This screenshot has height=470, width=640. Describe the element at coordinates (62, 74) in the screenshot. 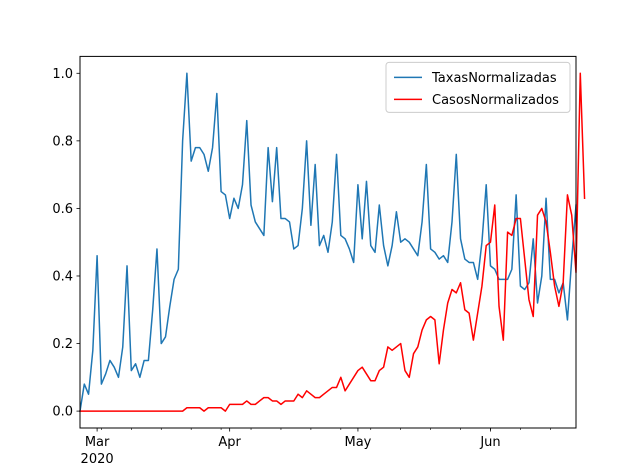

I see `y-tick-label: 1.0` at that location.